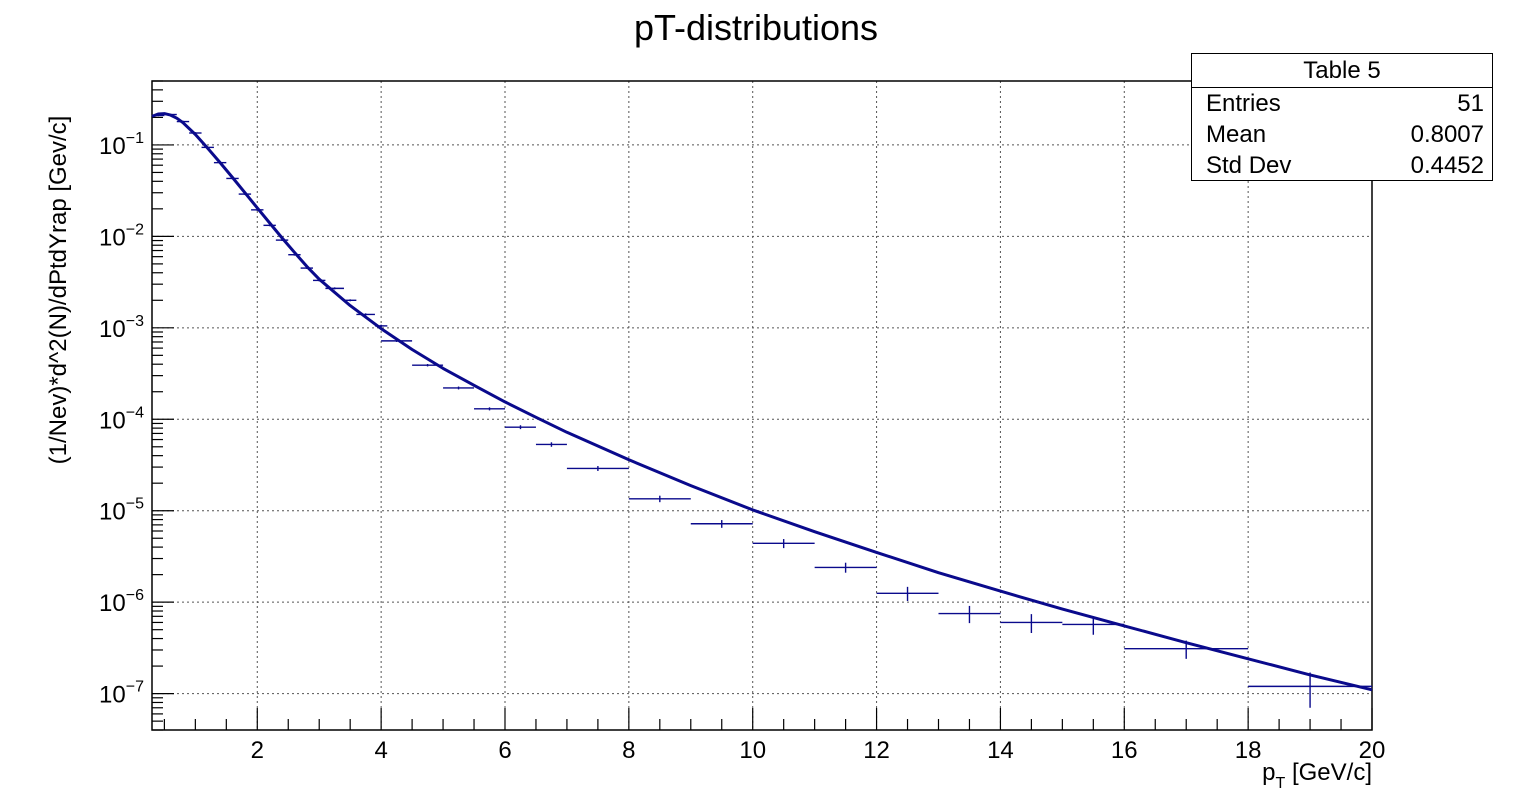 Image resolution: width=1526 pixels, height=812 pixels. What do you see at coordinates (1328, 772) in the screenshot?
I see `x-axis-label-rest: [GeV/c]` at bounding box center [1328, 772].